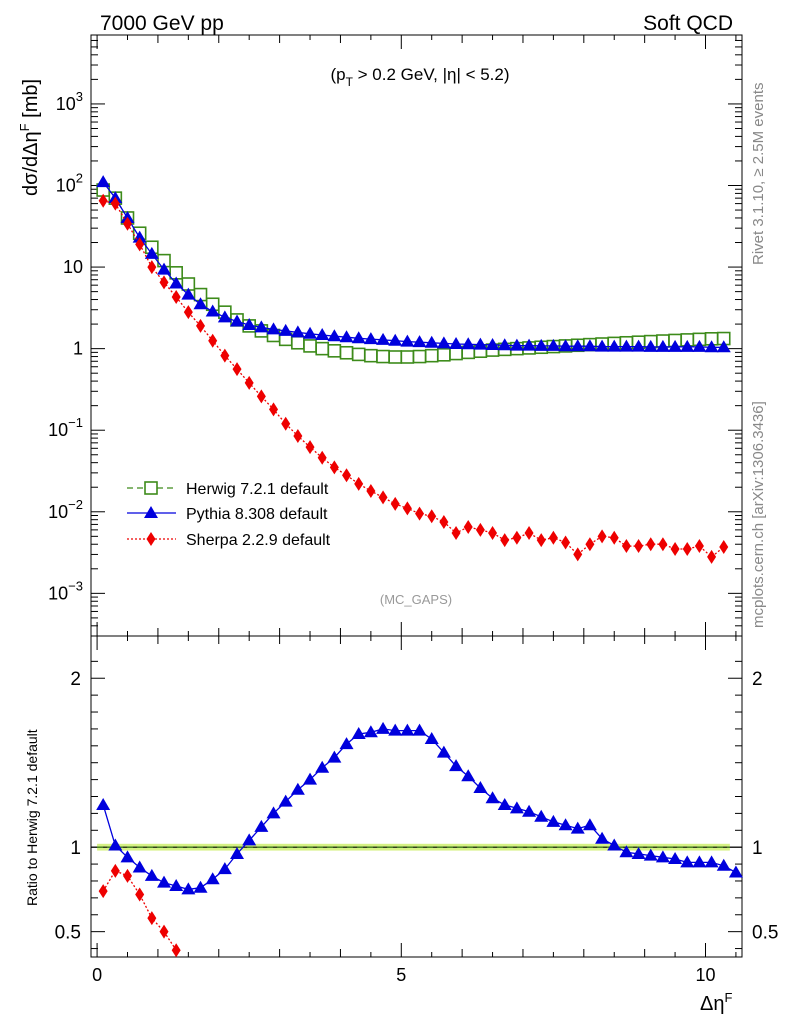  Describe the element at coordinates (257, 489) in the screenshot. I see `herwig-legend-label: Herwig 7.2.1 default` at that location.